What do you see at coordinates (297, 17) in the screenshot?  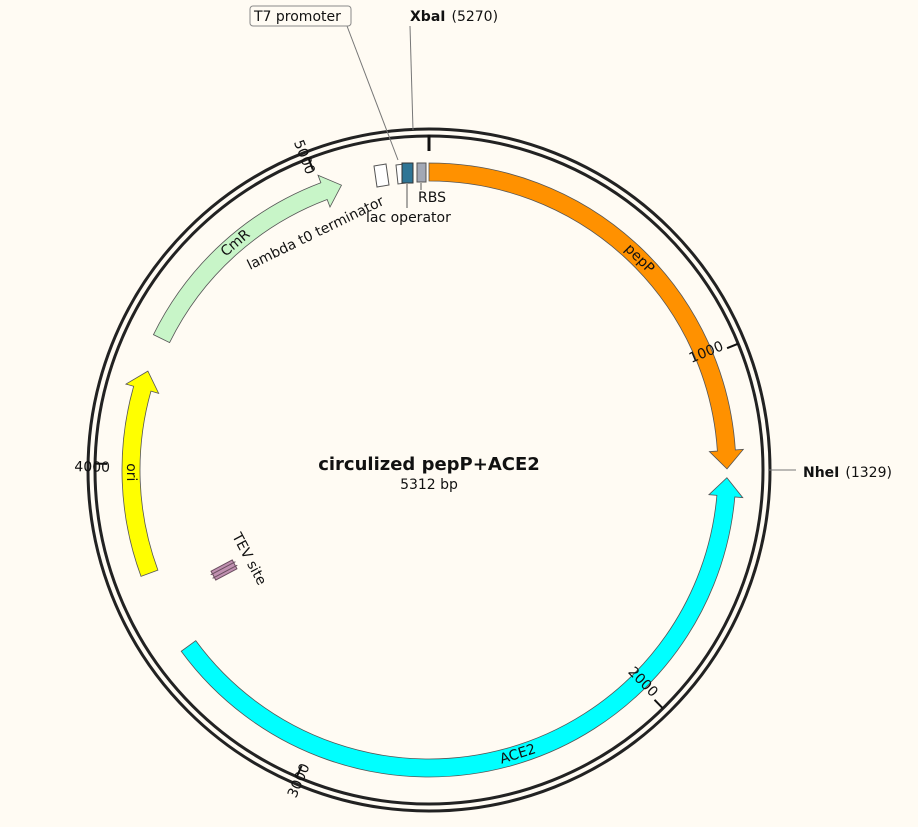 I see `t7-promoter-label: T7 promoter` at bounding box center [297, 17].